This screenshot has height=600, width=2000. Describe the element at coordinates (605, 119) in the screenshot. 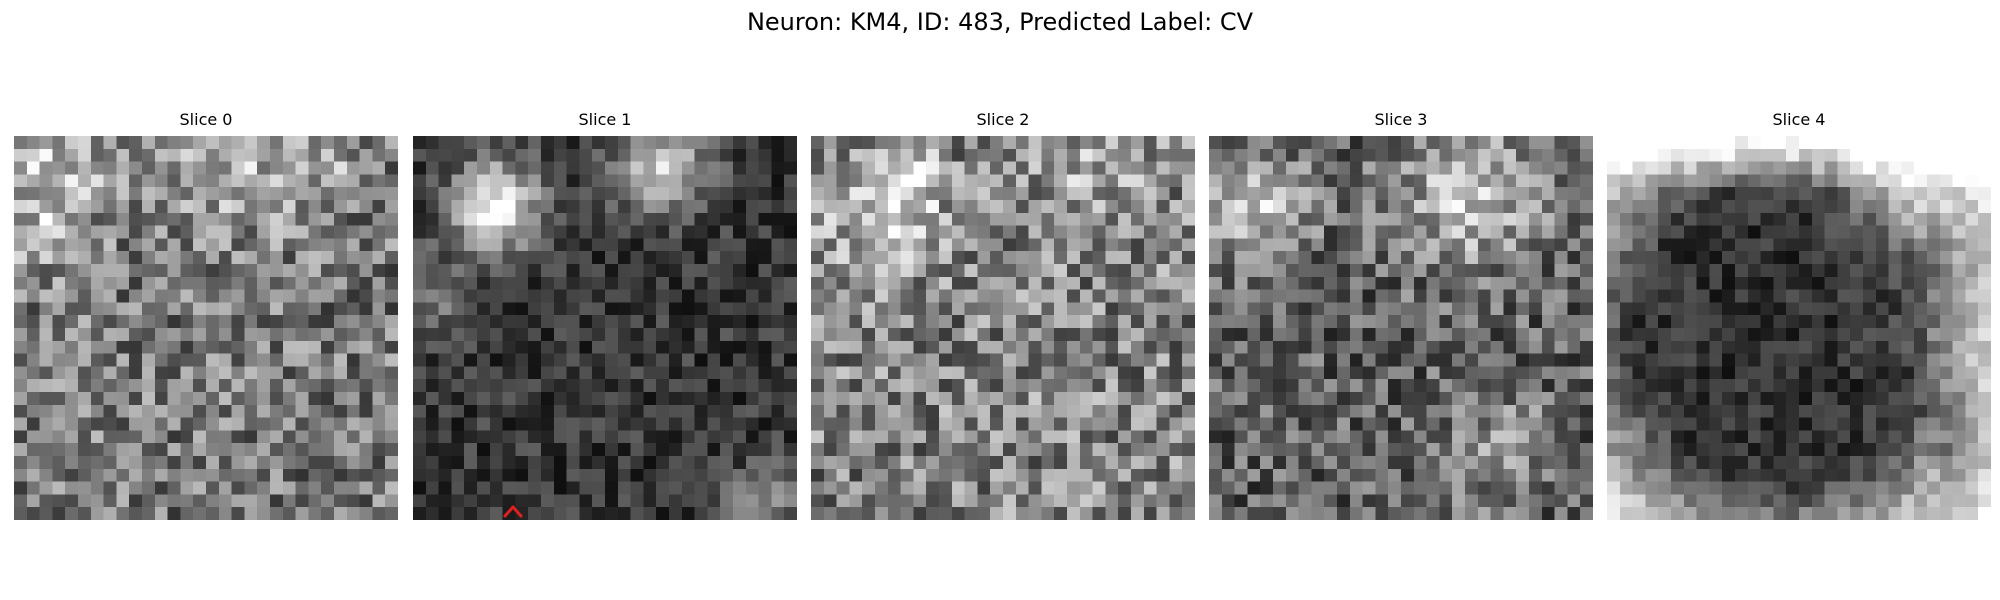

I see `slice-title: Slice 1` at that location.